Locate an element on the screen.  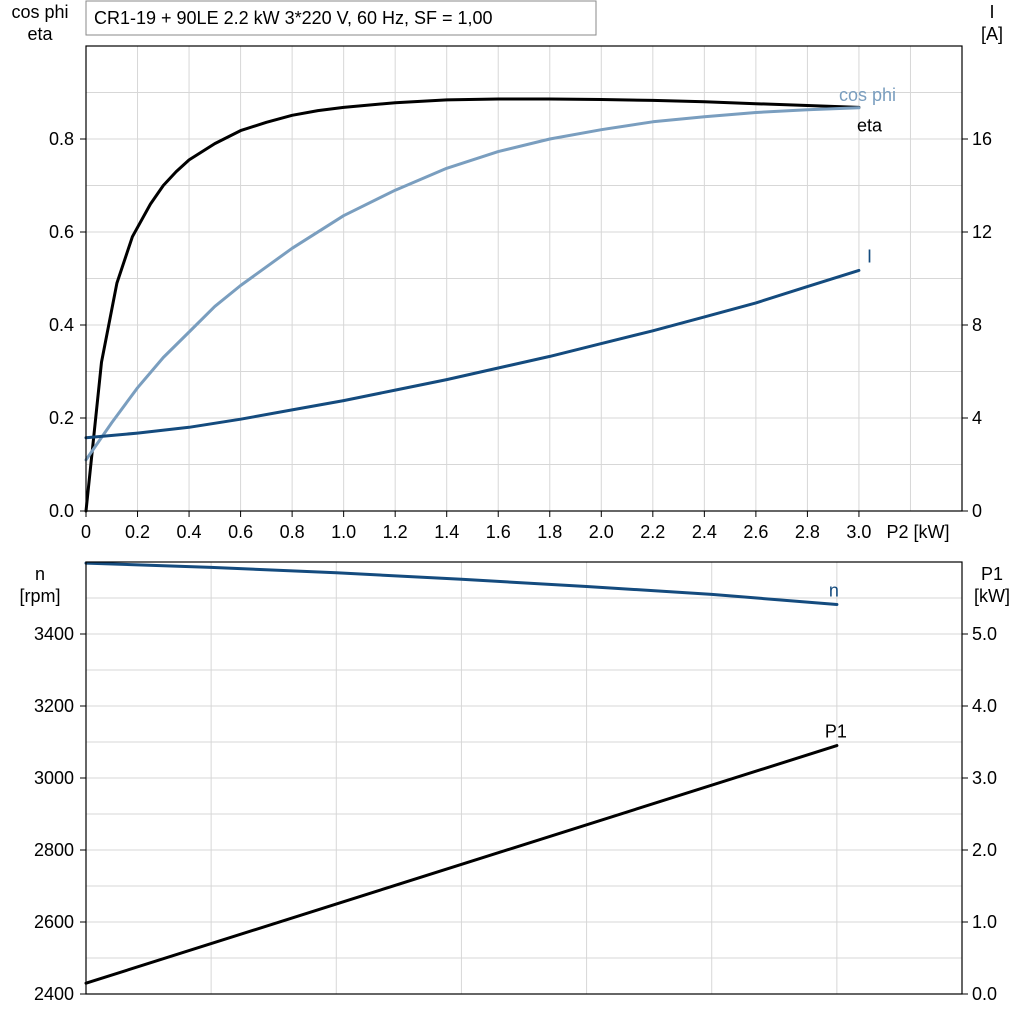
right-axis-title: [A] is located at coordinates (992, 34).